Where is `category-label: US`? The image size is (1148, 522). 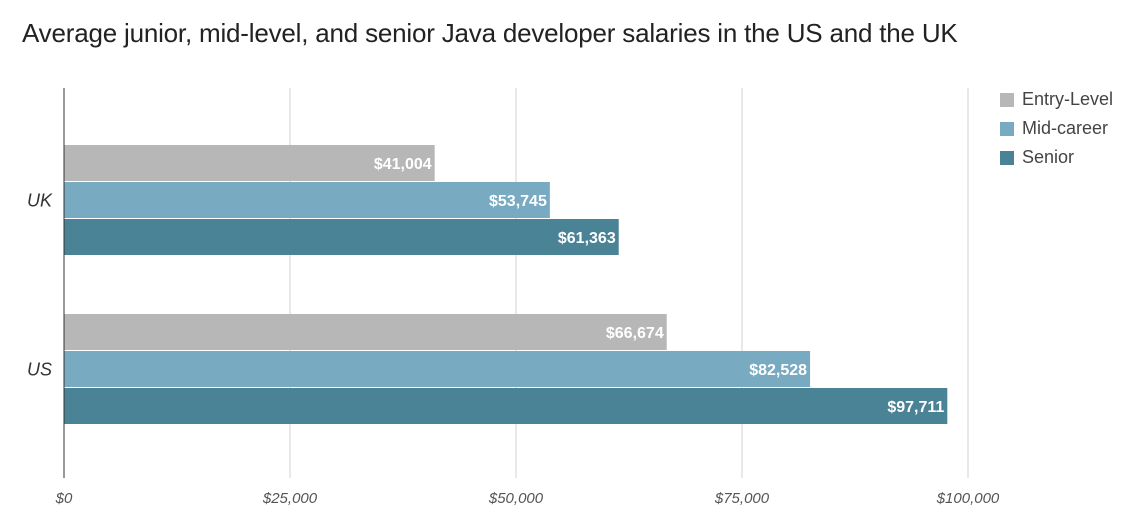
category-label: US is located at coordinates (39, 370).